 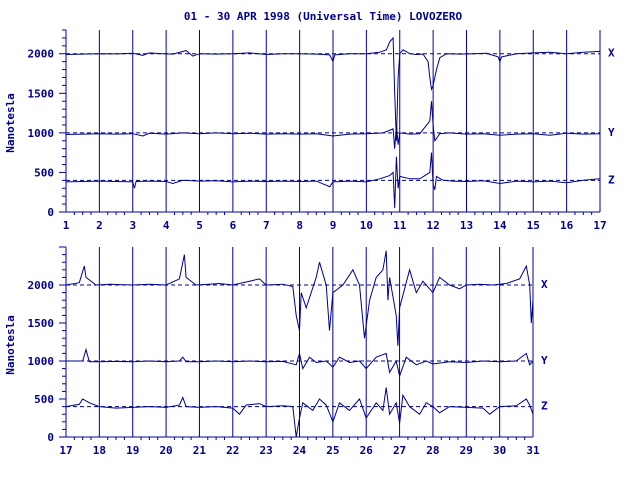 I want to click on x-tick-label: 1, so click(x=66, y=225).